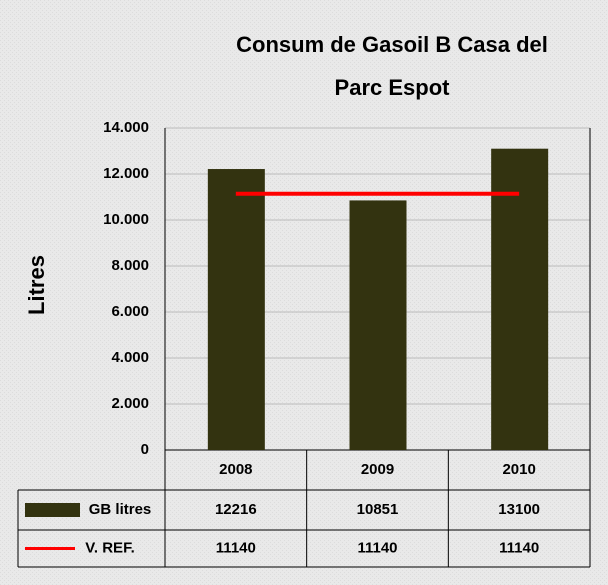  I want to click on y-tick-label: 6.000, so click(130, 311).